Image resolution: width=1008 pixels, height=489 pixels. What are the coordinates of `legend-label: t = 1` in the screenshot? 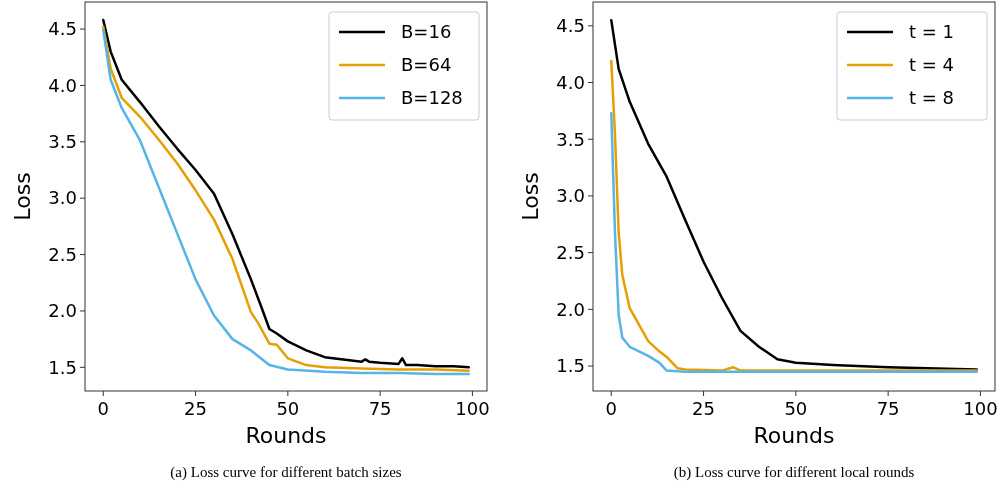 It's located at (932, 32).